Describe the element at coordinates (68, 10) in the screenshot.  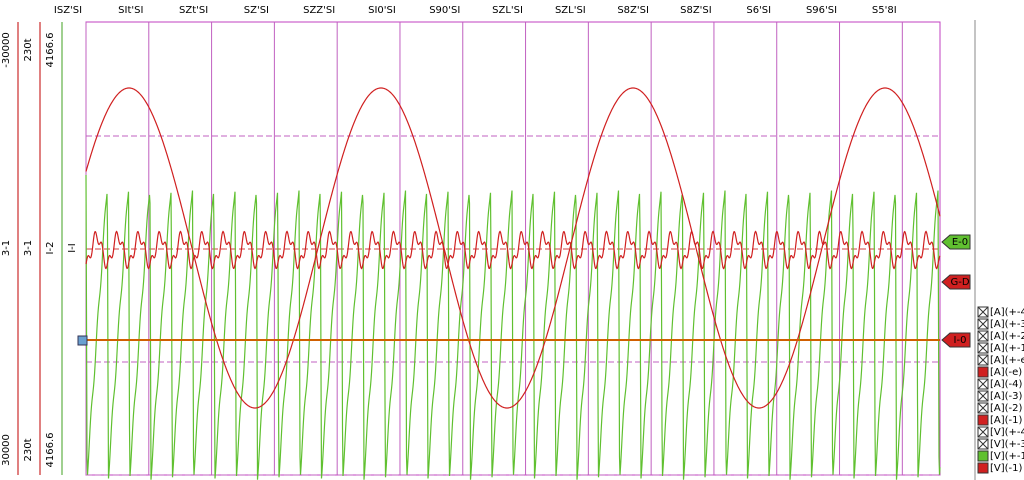
I see `time-label: ISZ'SI` at that location.